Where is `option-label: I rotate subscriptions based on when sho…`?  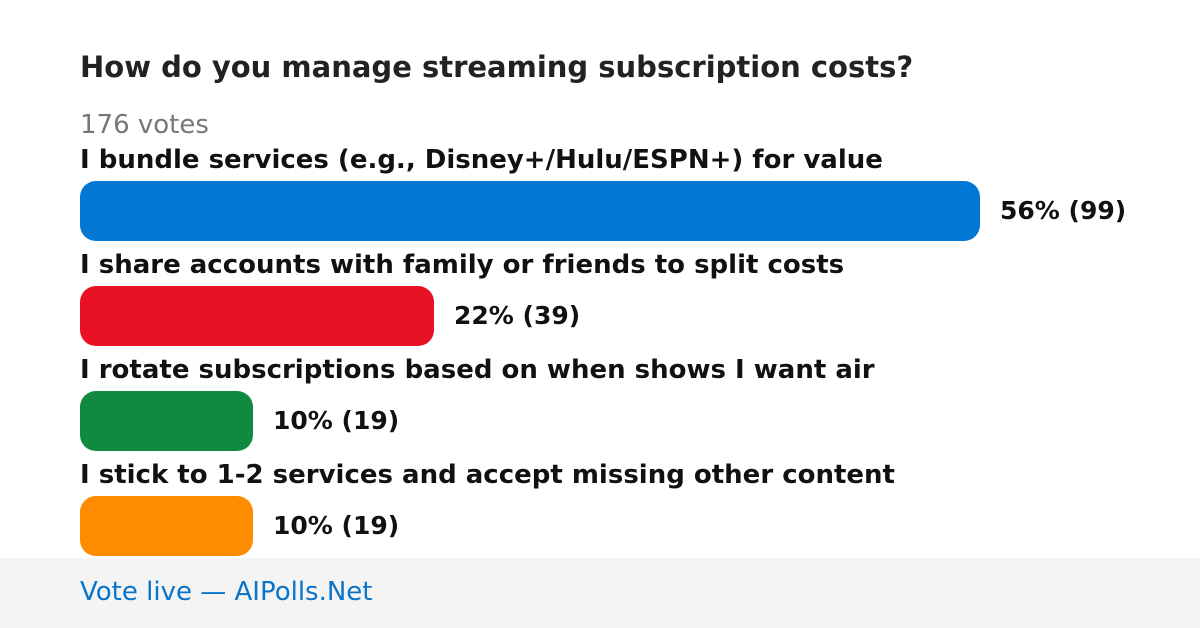 option-label: I rotate subscriptions based on when sho… is located at coordinates (477, 370).